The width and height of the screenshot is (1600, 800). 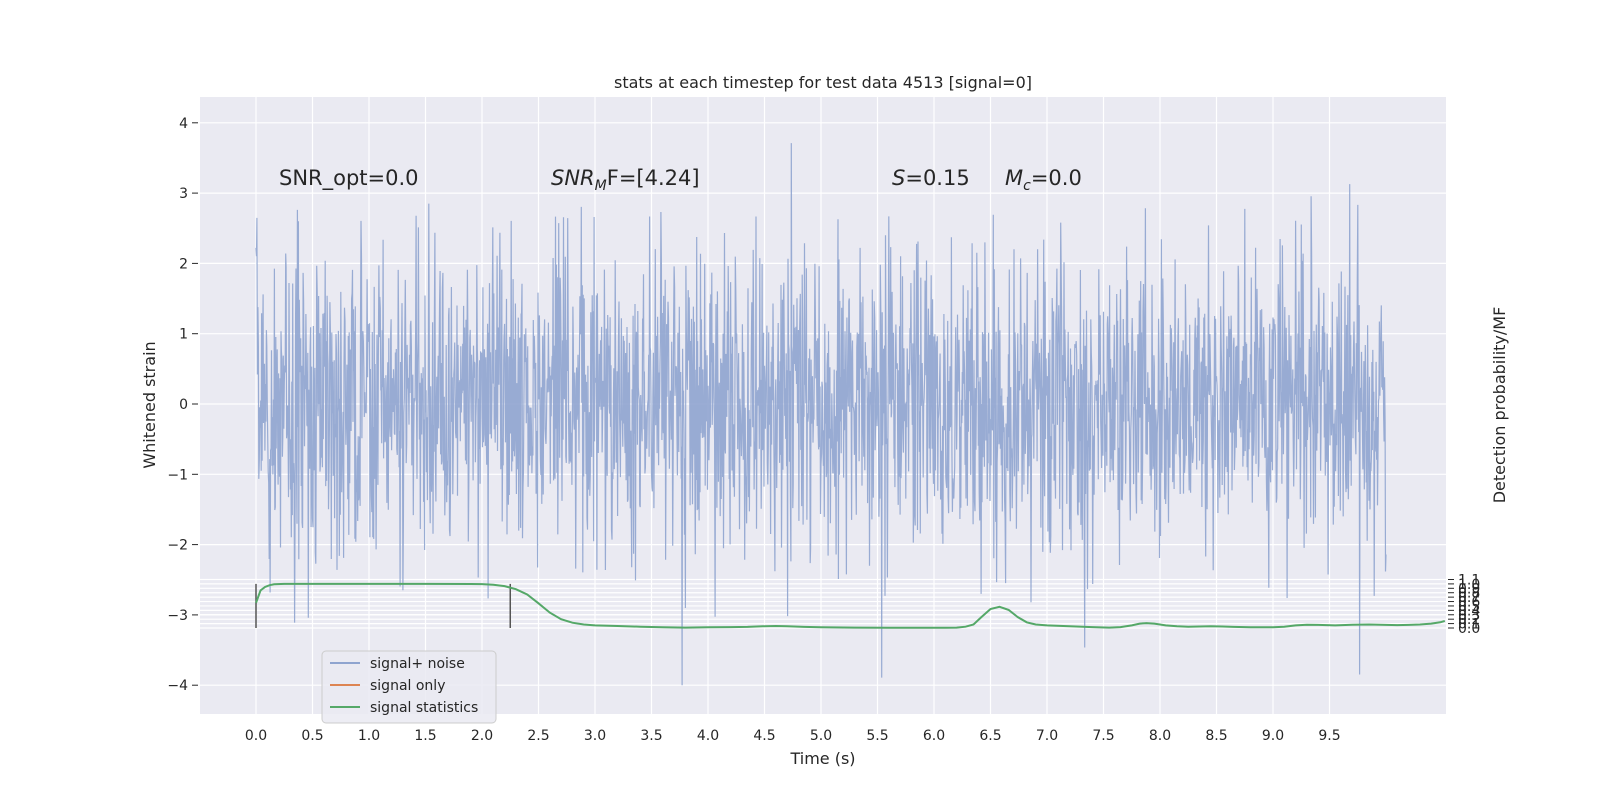 I want to click on signal-statistics-series, so click(x=850, y=605).